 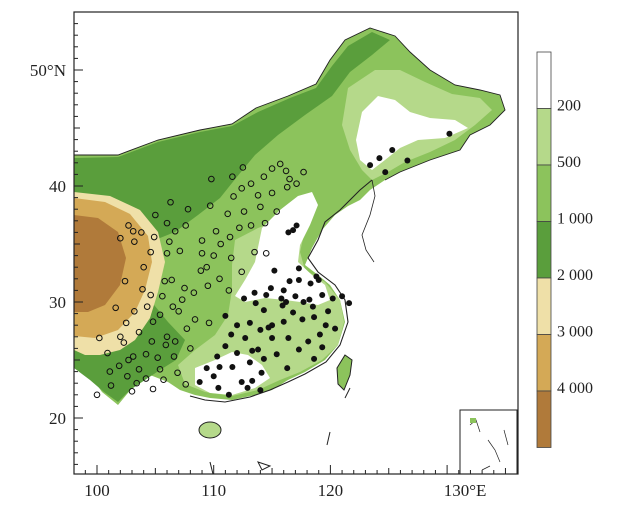 What do you see at coordinates (282, 248) in the screenshot?
I see `zone-lowland-north-plain` at bounding box center [282, 248].